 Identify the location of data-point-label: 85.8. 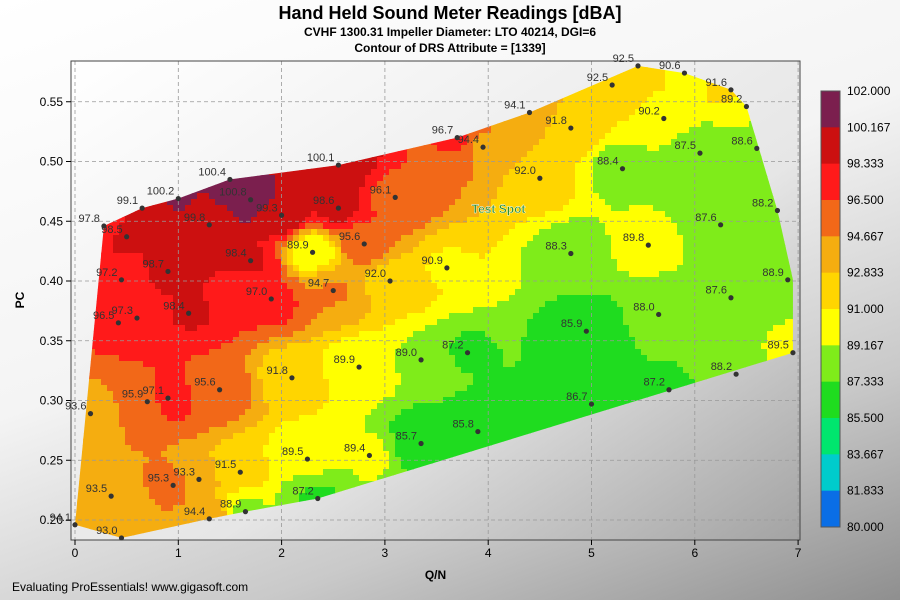
(462, 425).